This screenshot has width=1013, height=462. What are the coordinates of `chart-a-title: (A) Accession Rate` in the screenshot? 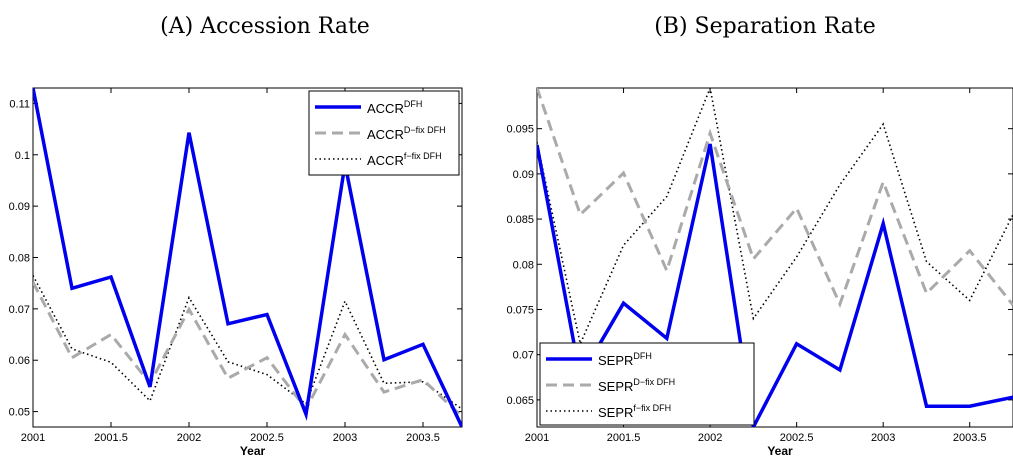 It's located at (265, 26).